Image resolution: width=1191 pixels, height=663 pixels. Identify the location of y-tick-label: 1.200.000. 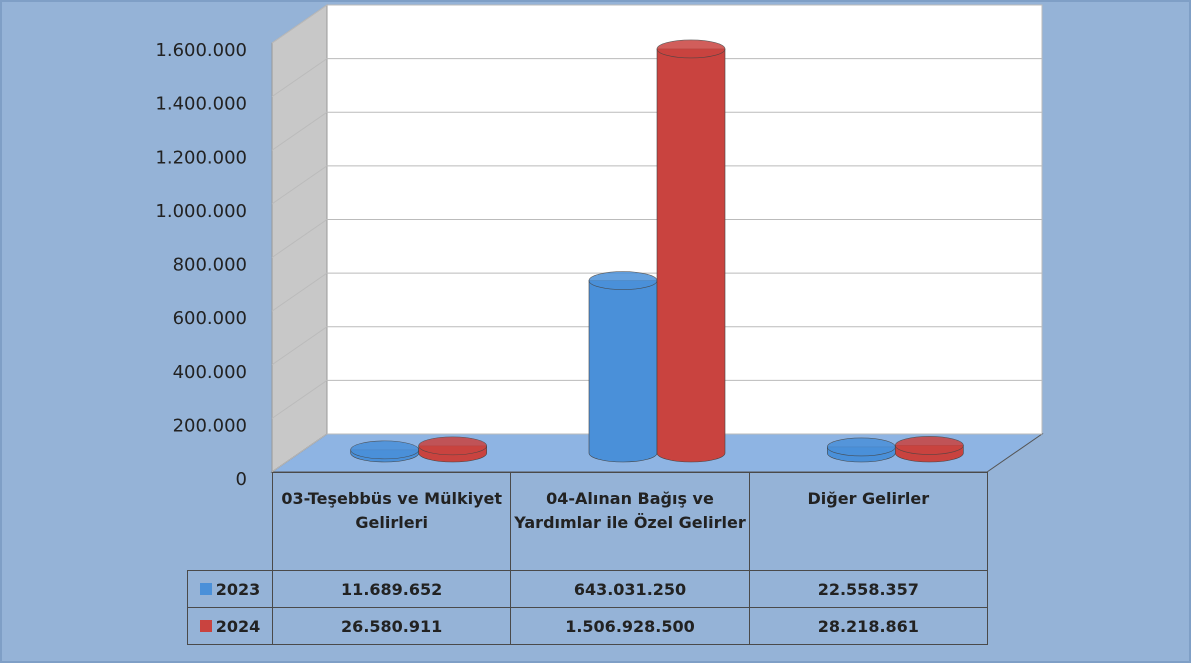
(201, 157).